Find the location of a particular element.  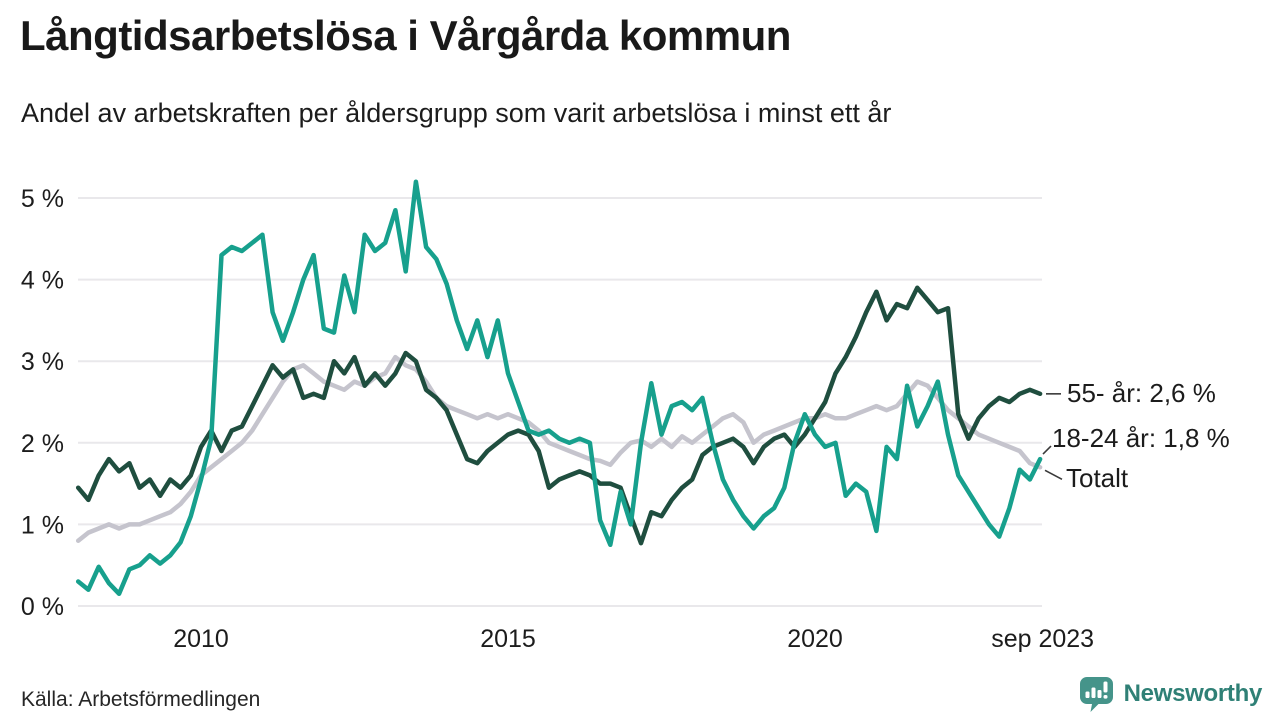

y-tick-label: 5 % is located at coordinates (42, 199).